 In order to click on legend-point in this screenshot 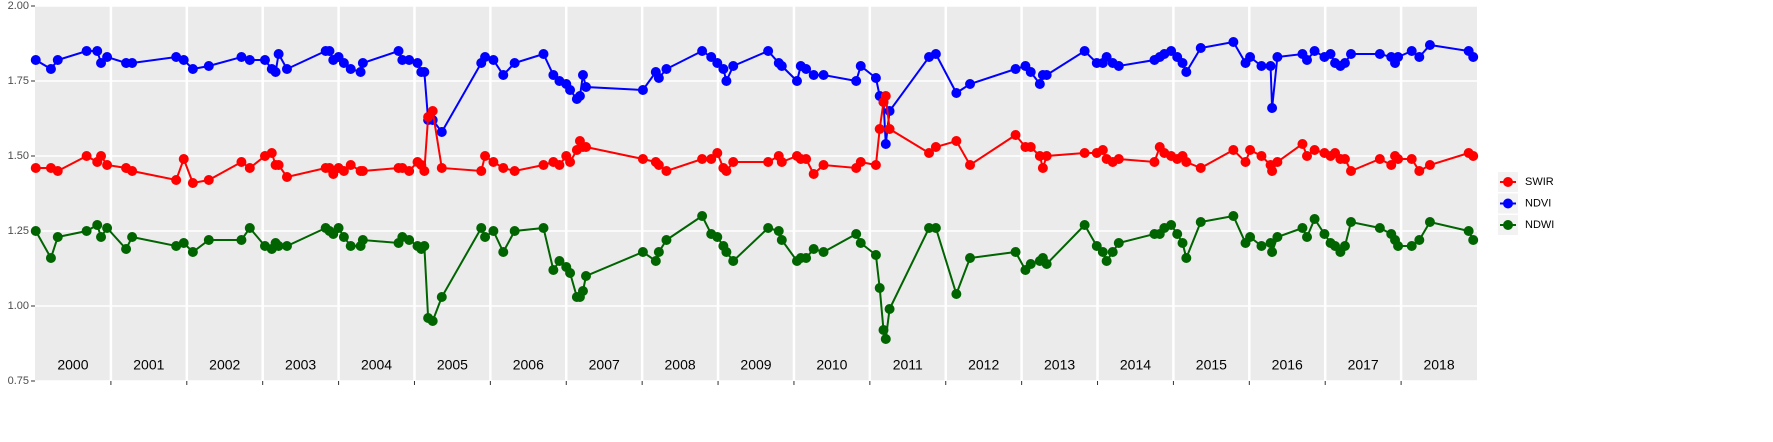, I will do `click(1508, 182)`.